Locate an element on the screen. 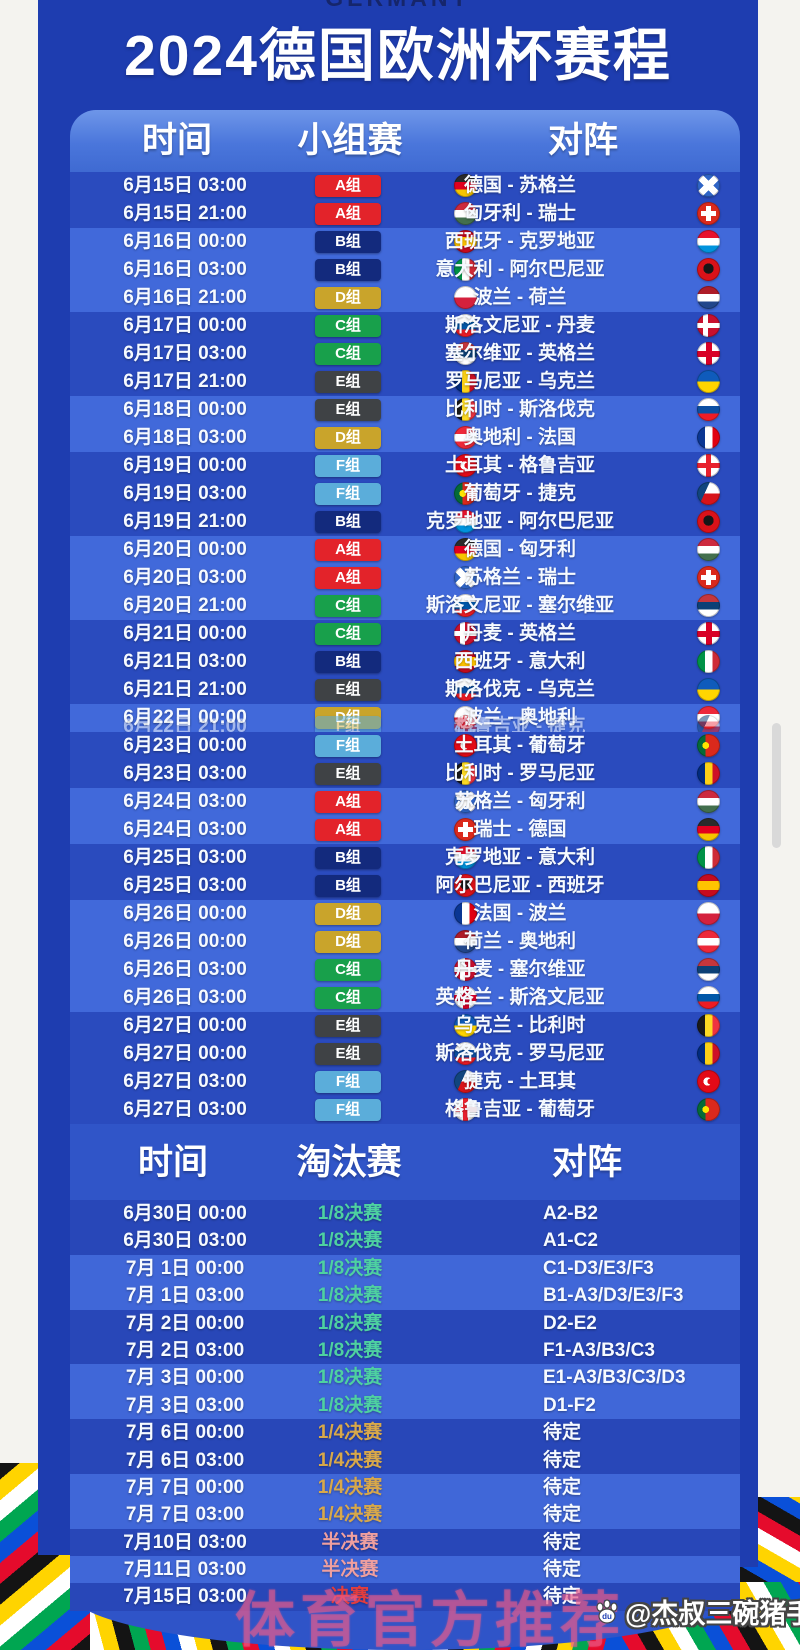 The width and height of the screenshot is (800, 1650). group-badge: D组 is located at coordinates (348, 914).